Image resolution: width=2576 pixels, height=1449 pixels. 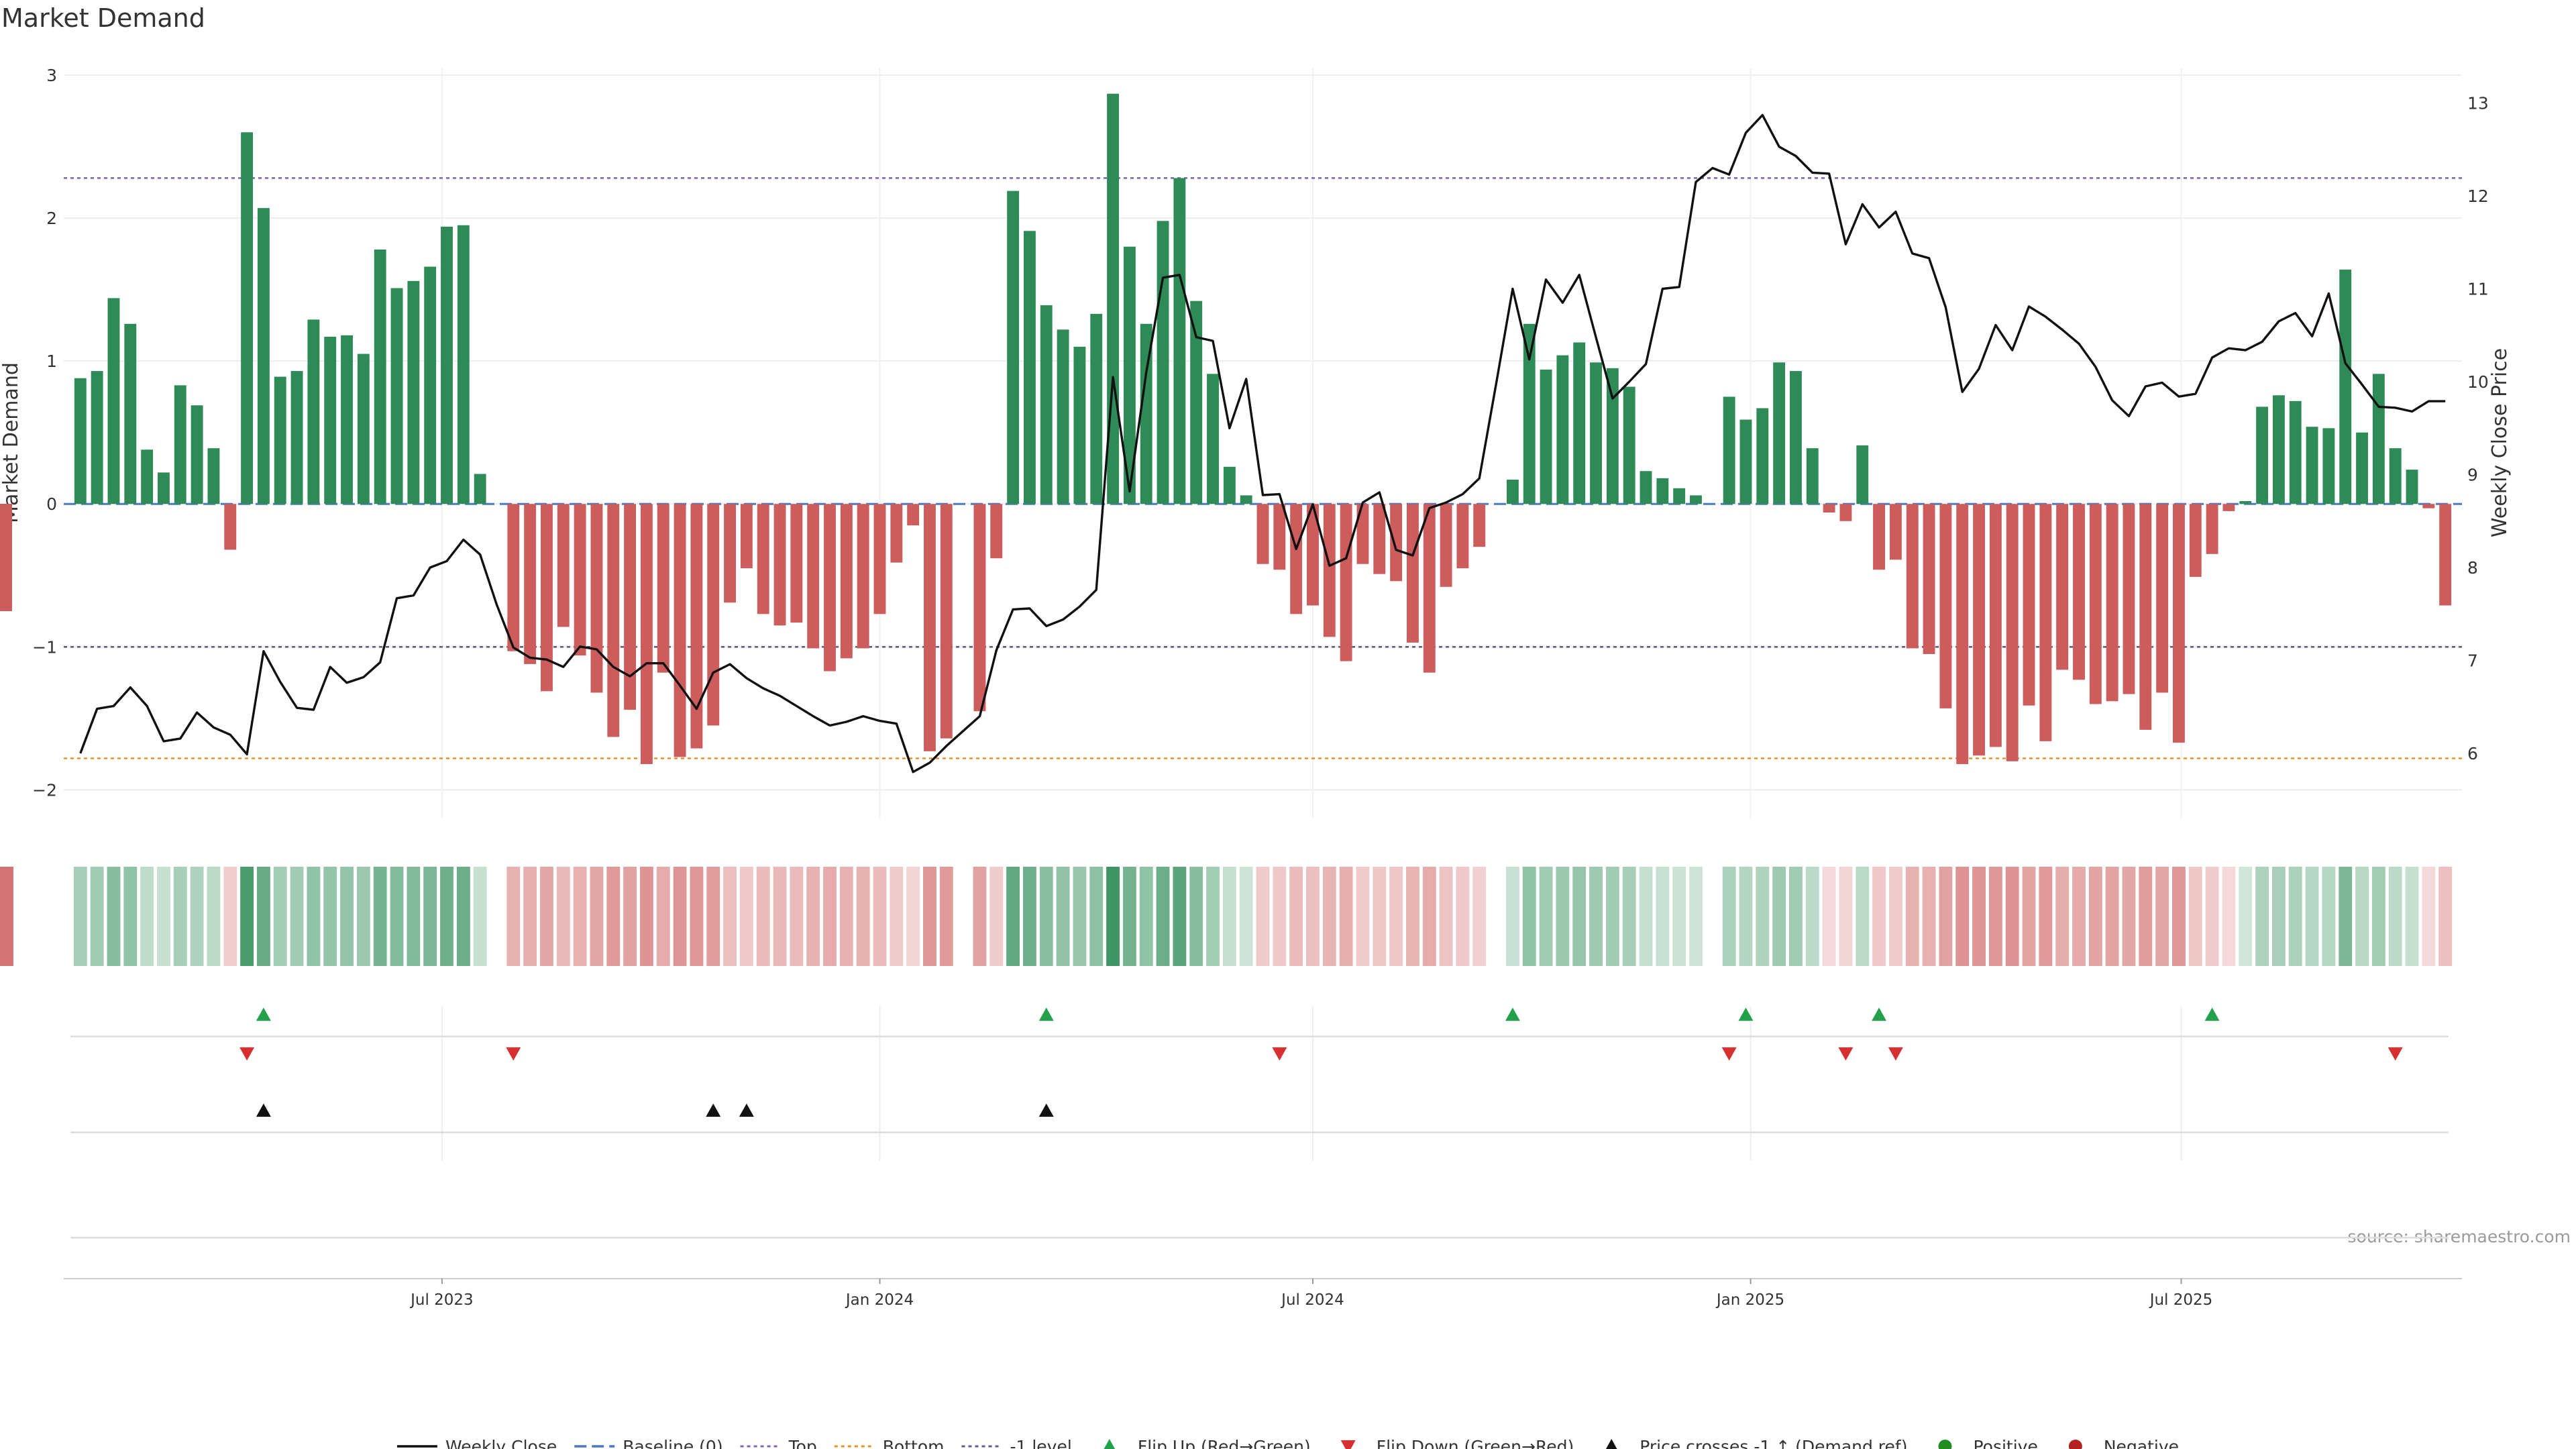 What do you see at coordinates (2472, 661) in the screenshot?
I see `y-tick-right: 7` at bounding box center [2472, 661].